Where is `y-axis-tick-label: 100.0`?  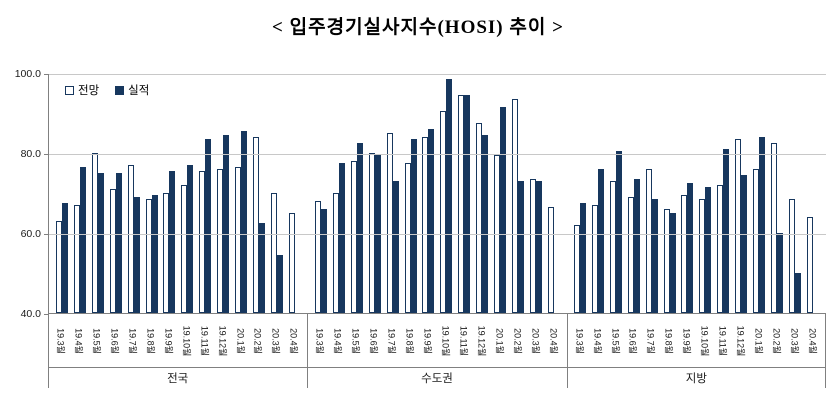
y-axis-tick-label: 100.0 is located at coordinates (27, 74).